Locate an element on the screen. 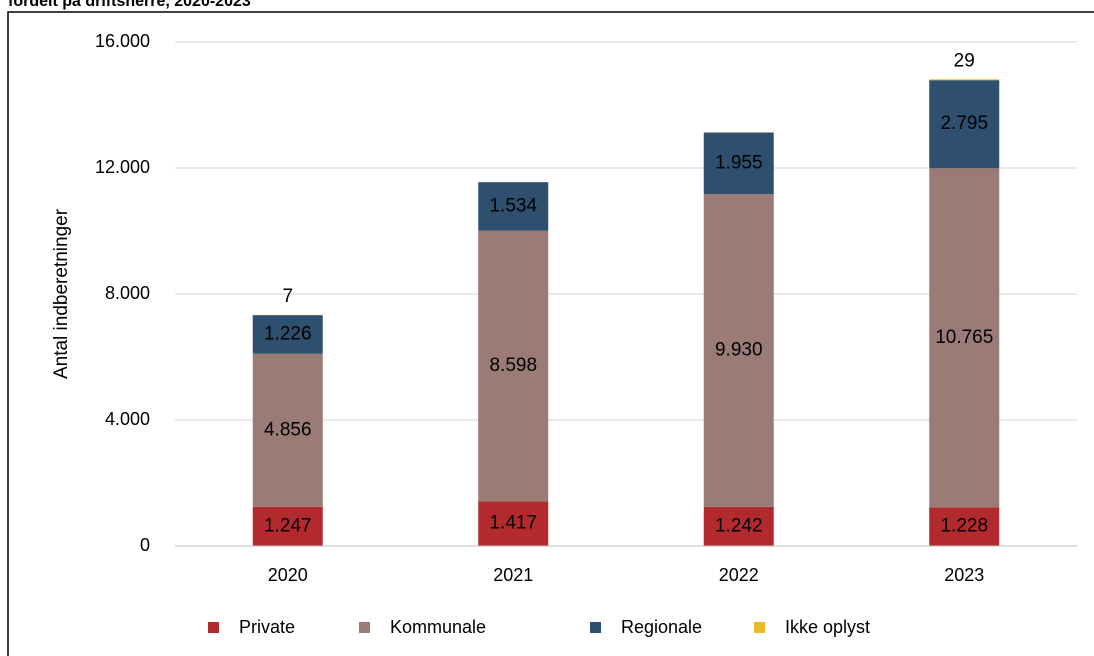 The height and width of the screenshot is (656, 1094). x-tick-label: 2020 is located at coordinates (288, 575).